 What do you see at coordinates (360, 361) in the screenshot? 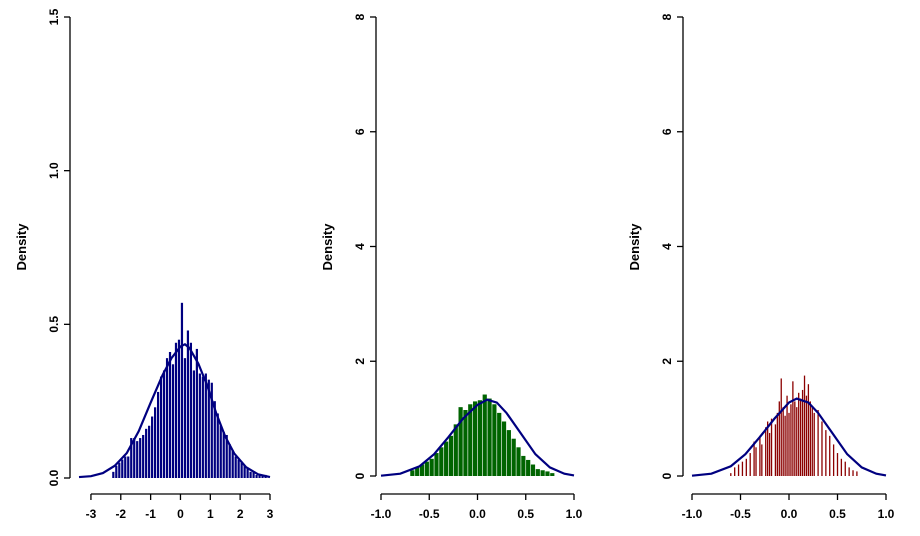
I see `y-tick-label: 2` at bounding box center [360, 361].